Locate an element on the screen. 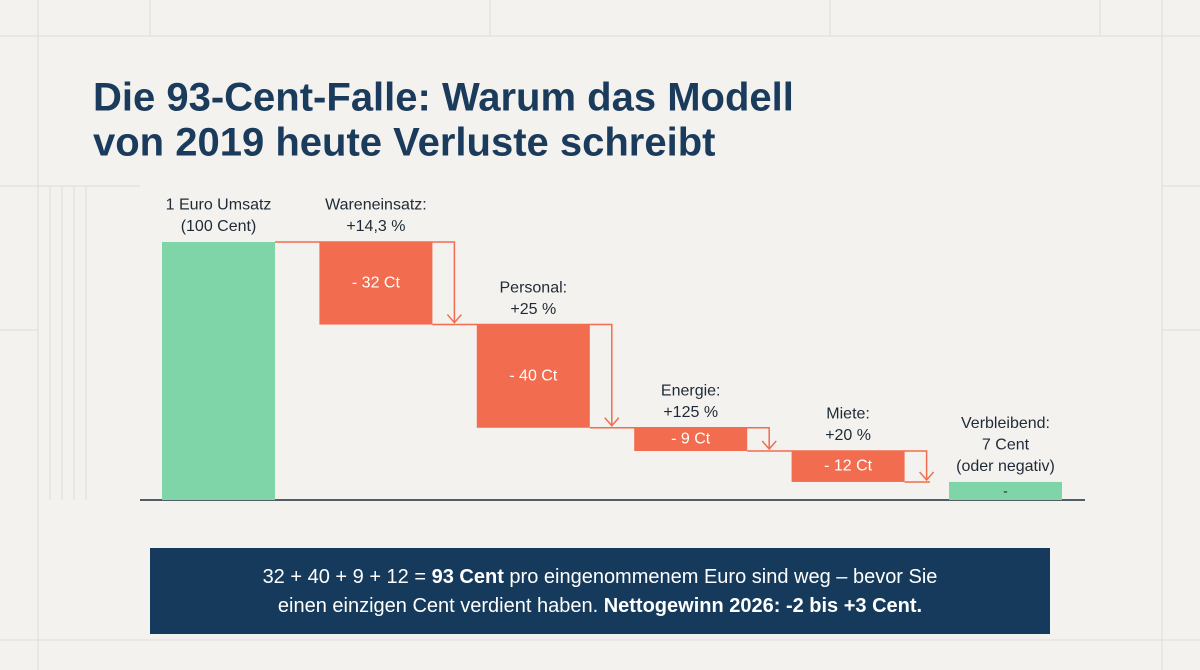 The image size is (1200, 670). footer-segment: Nettogewinn 2026: -2 bis +3 Cent. is located at coordinates (763, 606).